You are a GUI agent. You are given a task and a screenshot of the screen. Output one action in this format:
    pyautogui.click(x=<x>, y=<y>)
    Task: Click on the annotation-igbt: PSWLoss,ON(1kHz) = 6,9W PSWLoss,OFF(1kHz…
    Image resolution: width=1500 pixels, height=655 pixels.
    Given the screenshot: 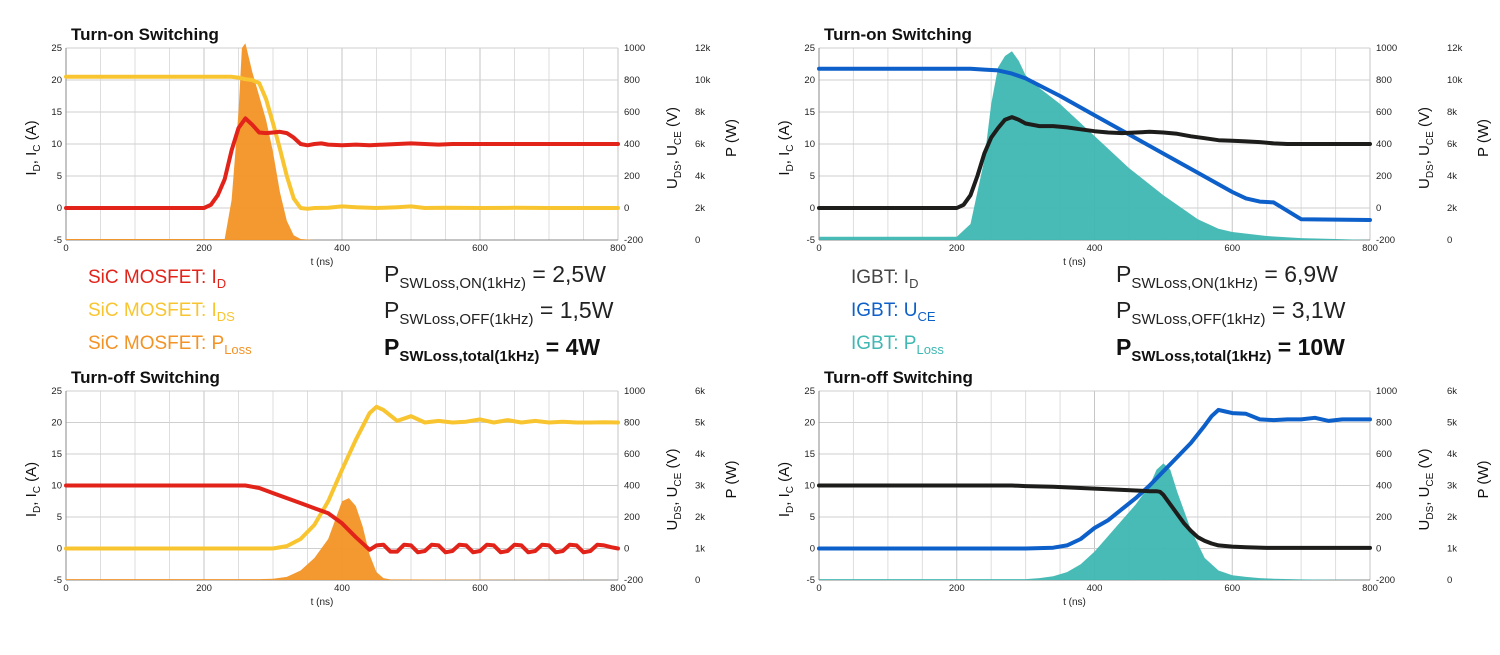 What is the action you would take?
    pyautogui.click(x=1231, y=313)
    